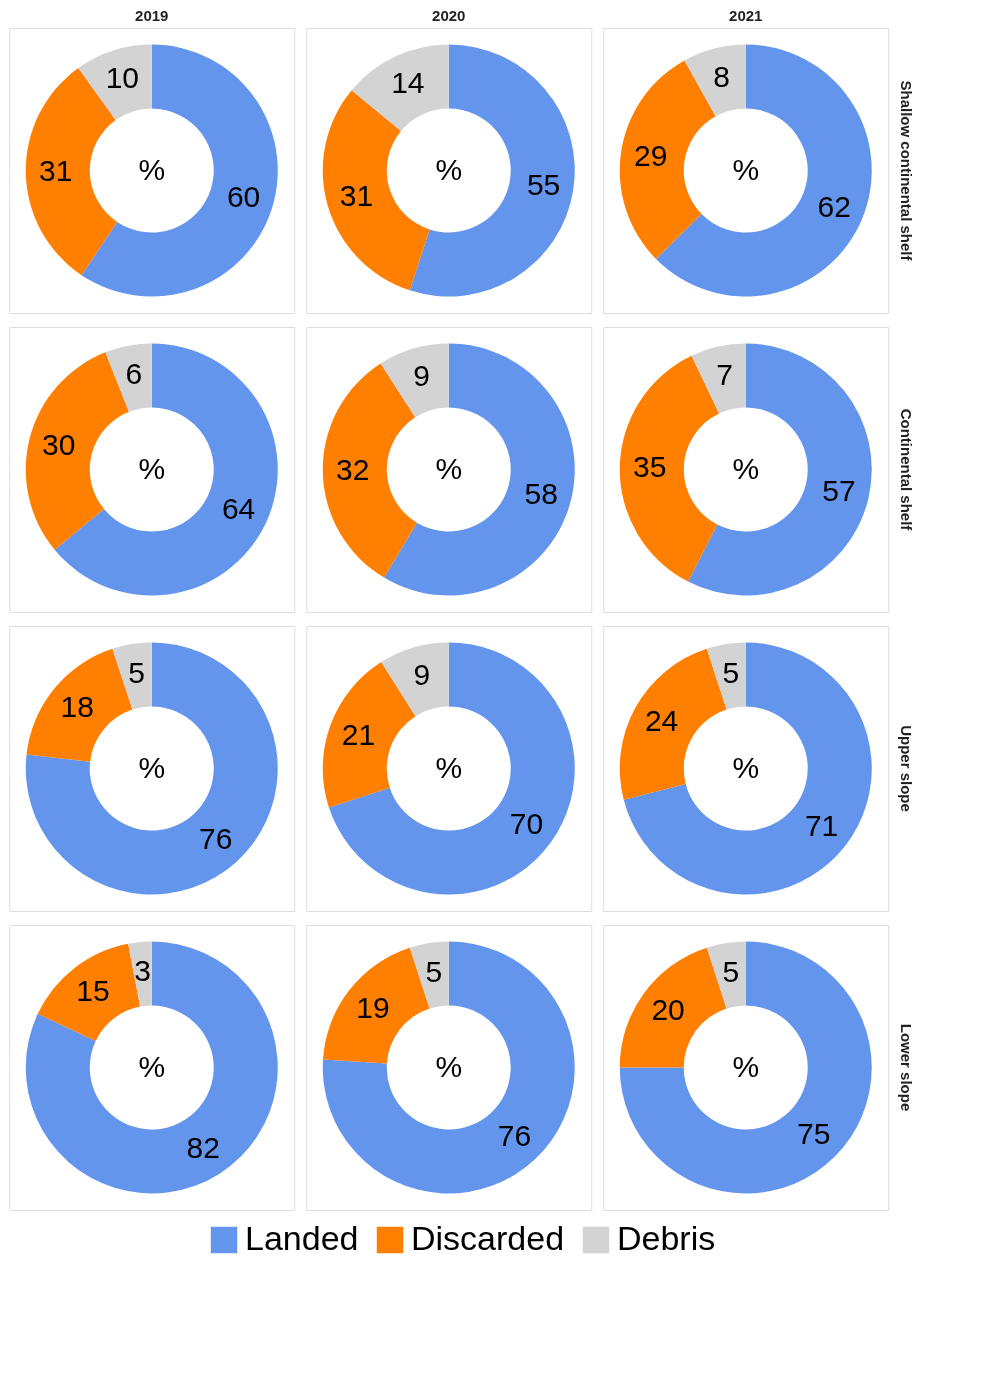  Describe the element at coordinates (302, 1238) in the screenshot. I see `legend-label: Landed` at that location.